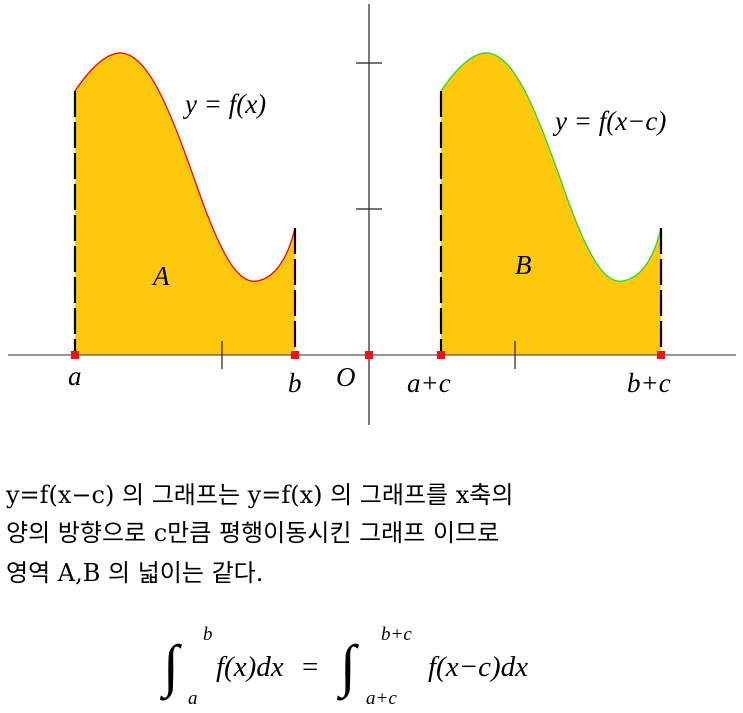 This screenshot has width=743, height=713. What do you see at coordinates (396, 634) in the screenshot?
I see `rhs-upper-limit: b+c` at bounding box center [396, 634].